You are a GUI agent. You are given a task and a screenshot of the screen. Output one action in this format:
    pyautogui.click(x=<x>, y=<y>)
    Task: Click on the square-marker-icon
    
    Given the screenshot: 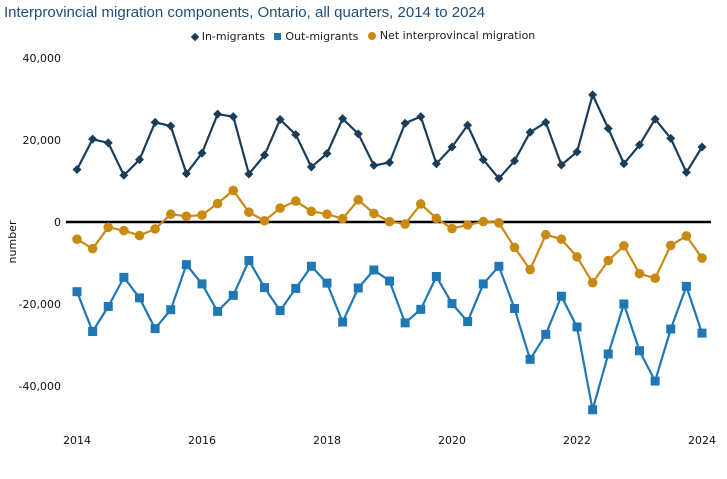 What is the action you would take?
    pyautogui.click(x=278, y=36)
    